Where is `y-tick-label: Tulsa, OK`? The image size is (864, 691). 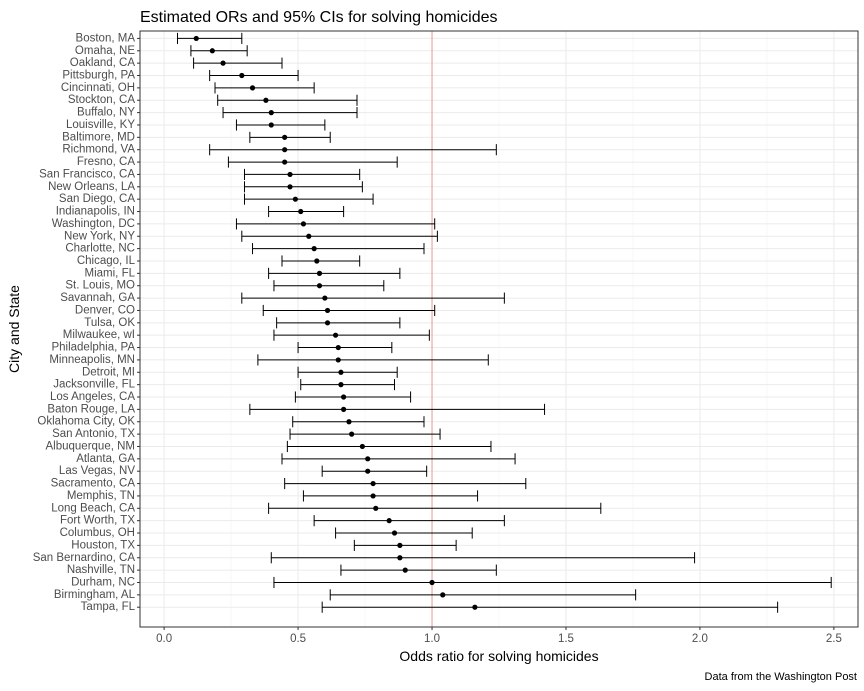 y-tick-label: Tulsa, OK is located at coordinates (109, 323).